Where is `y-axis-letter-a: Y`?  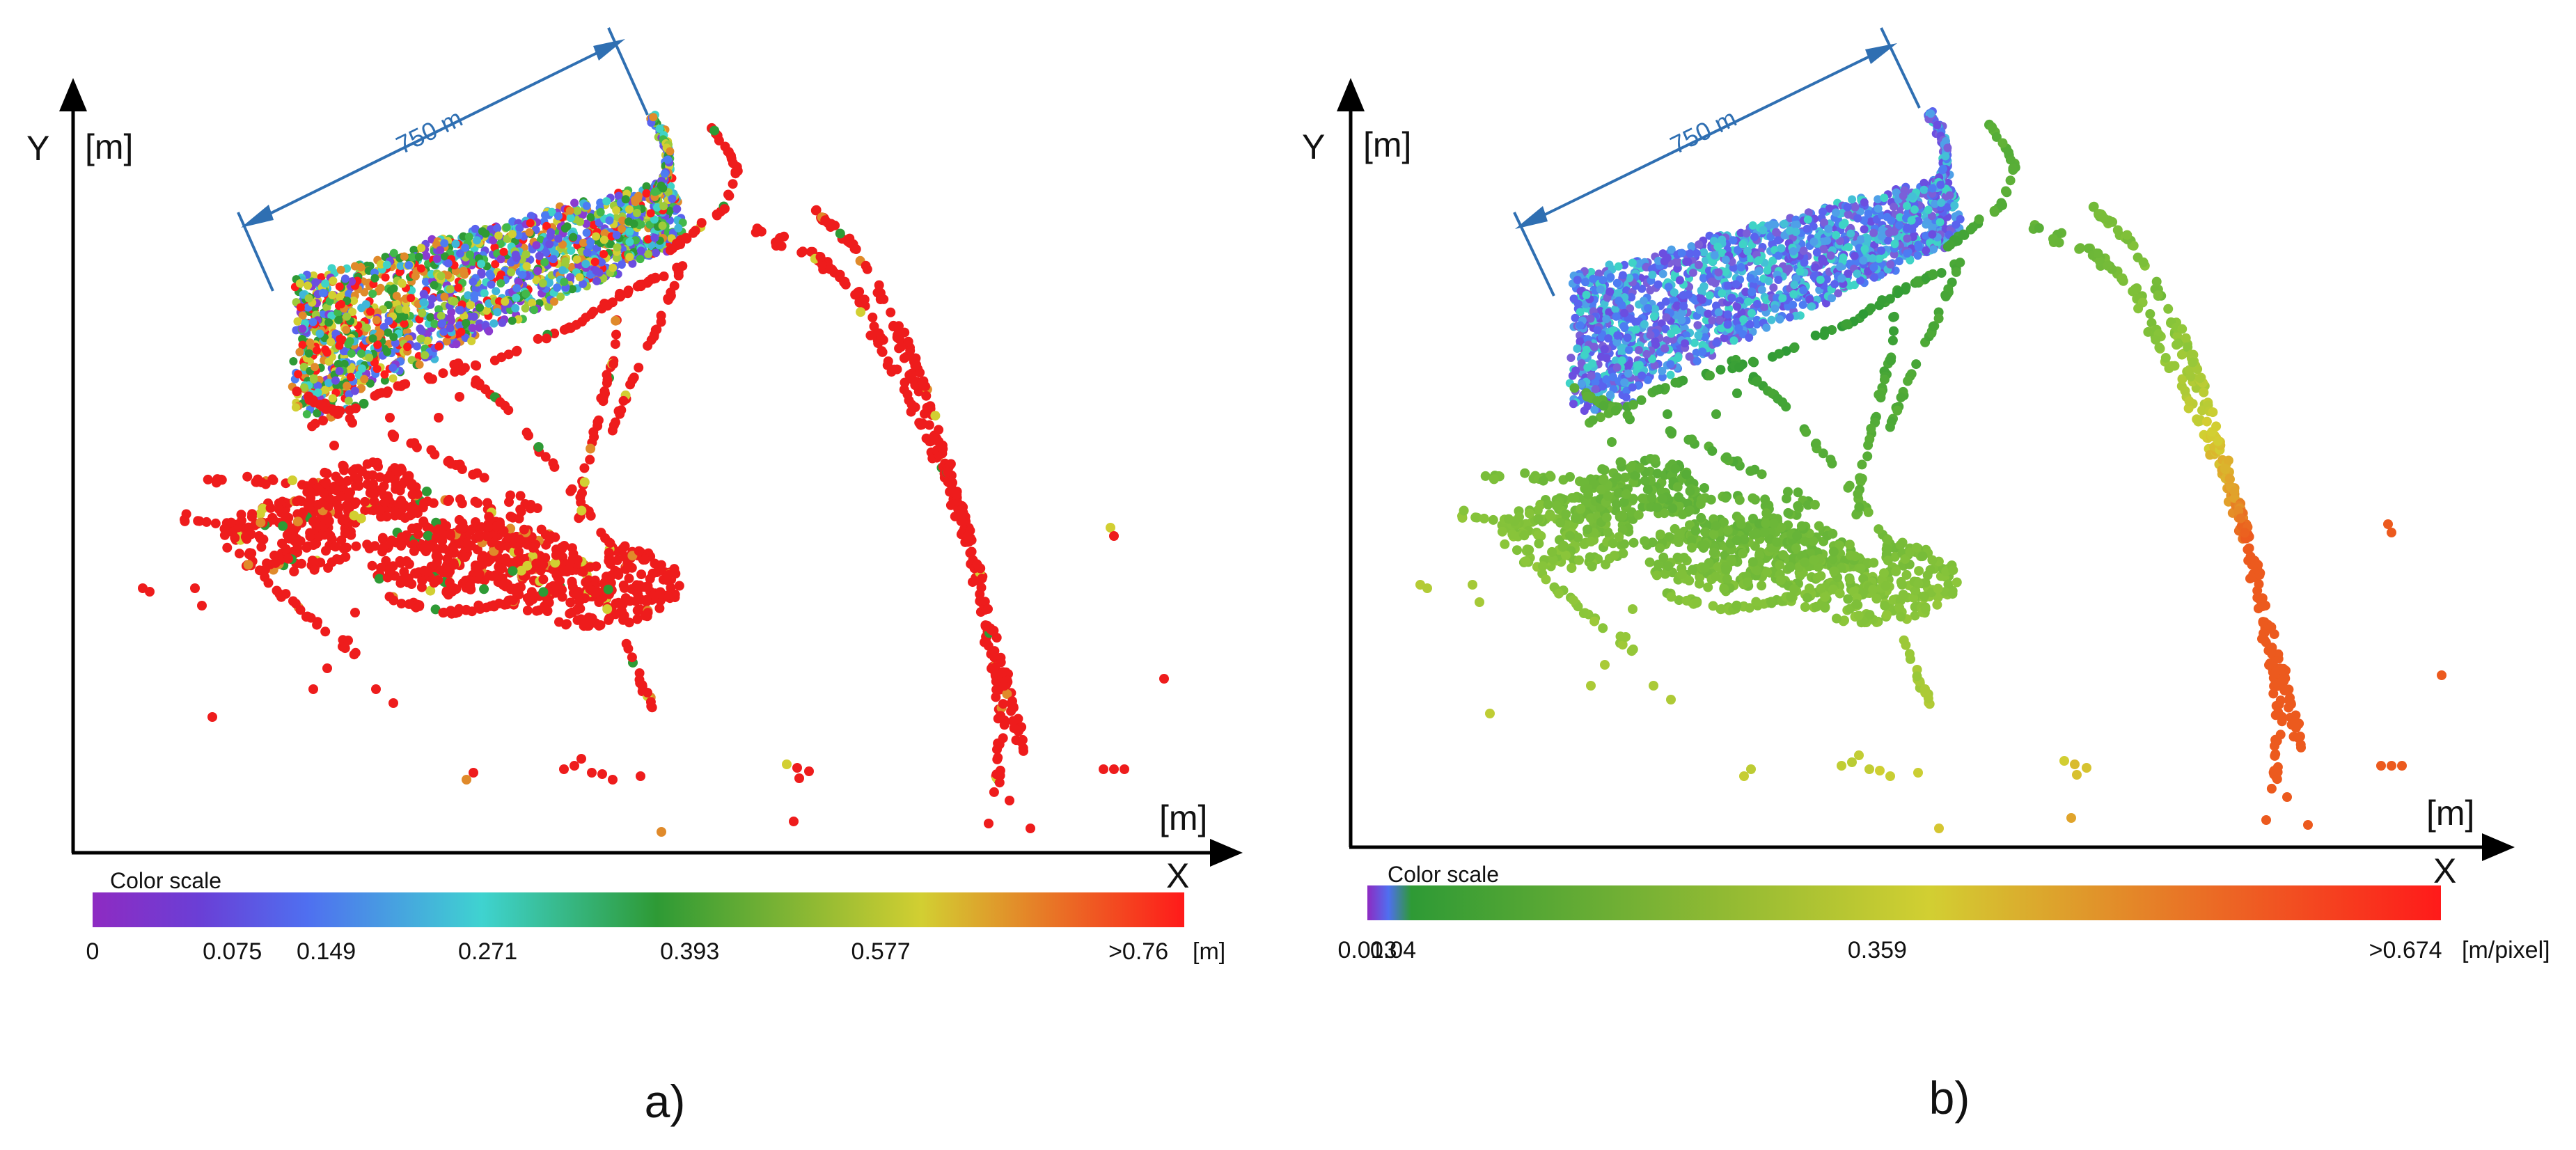 y-axis-letter-a: Y is located at coordinates (37, 148).